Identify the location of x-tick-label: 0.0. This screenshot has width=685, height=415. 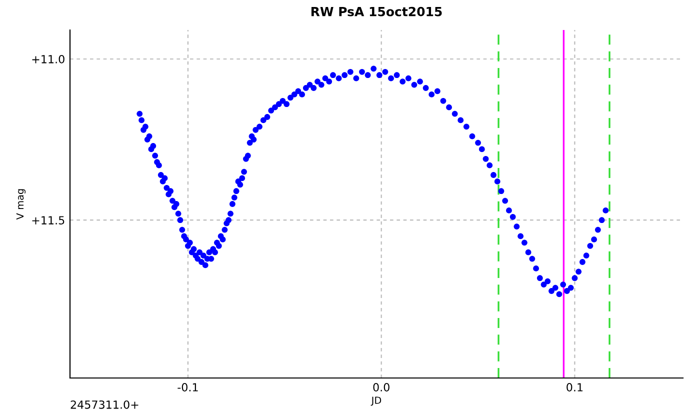
(381, 387).